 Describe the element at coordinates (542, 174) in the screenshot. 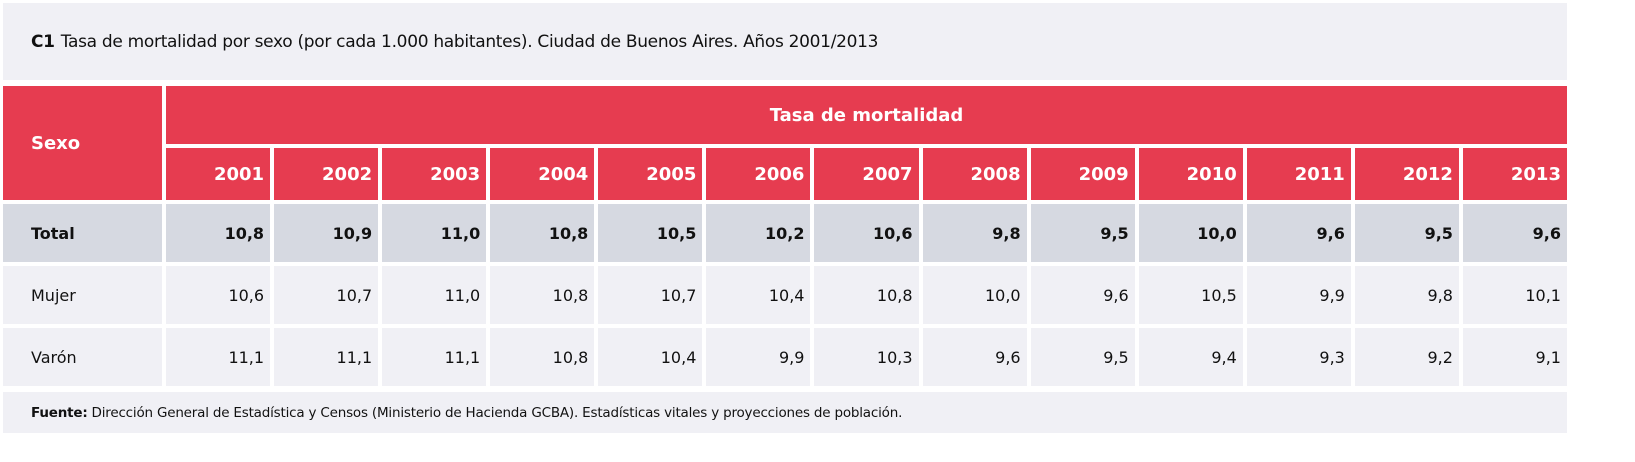

I see `year-header: 2004` at that location.